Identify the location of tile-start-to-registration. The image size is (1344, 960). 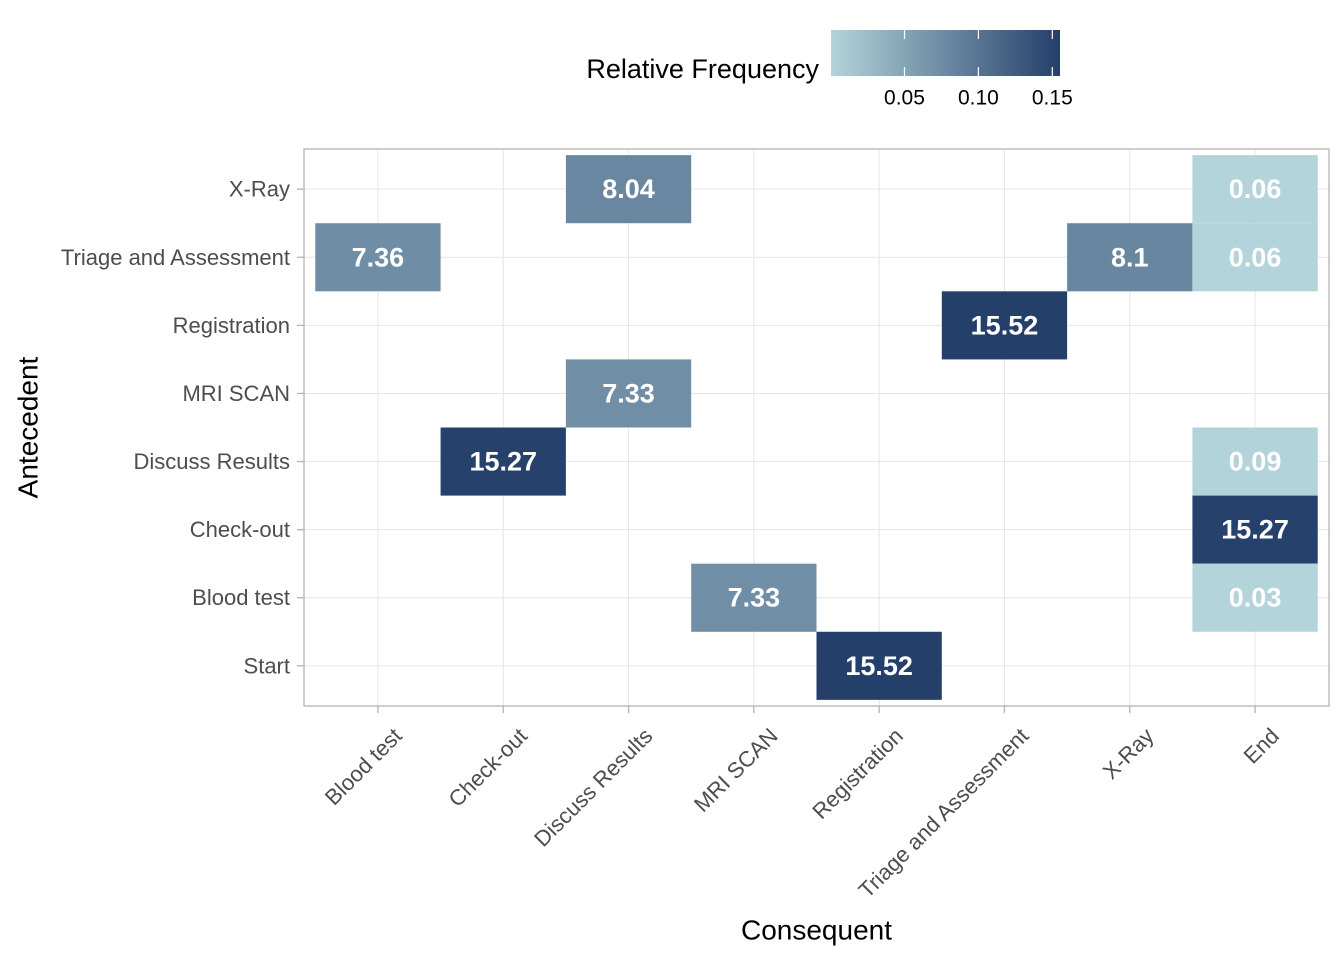
(879, 665).